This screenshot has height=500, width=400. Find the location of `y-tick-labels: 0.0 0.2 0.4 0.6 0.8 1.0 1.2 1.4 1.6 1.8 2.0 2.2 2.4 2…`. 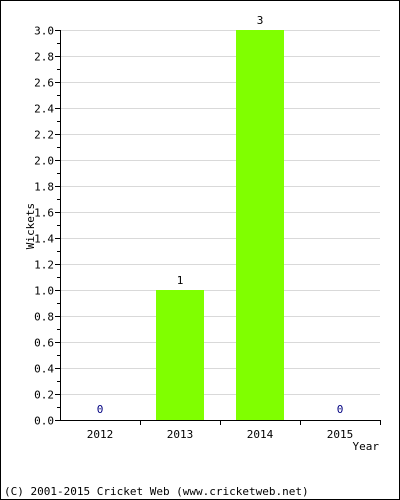

y-tick-labels: 0.0 0.2 0.4 0.6 0.8 1.0 1.2 1.4 1.6 1.8 2.0 2.2 2.4 2… is located at coordinates (44, 226).